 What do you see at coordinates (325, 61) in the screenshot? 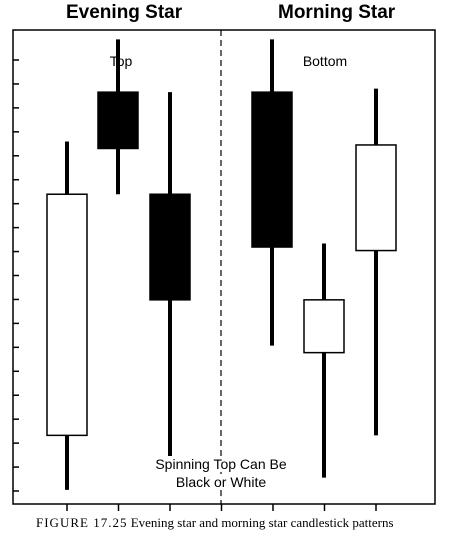
I see `bottom-label: Bottom` at bounding box center [325, 61].